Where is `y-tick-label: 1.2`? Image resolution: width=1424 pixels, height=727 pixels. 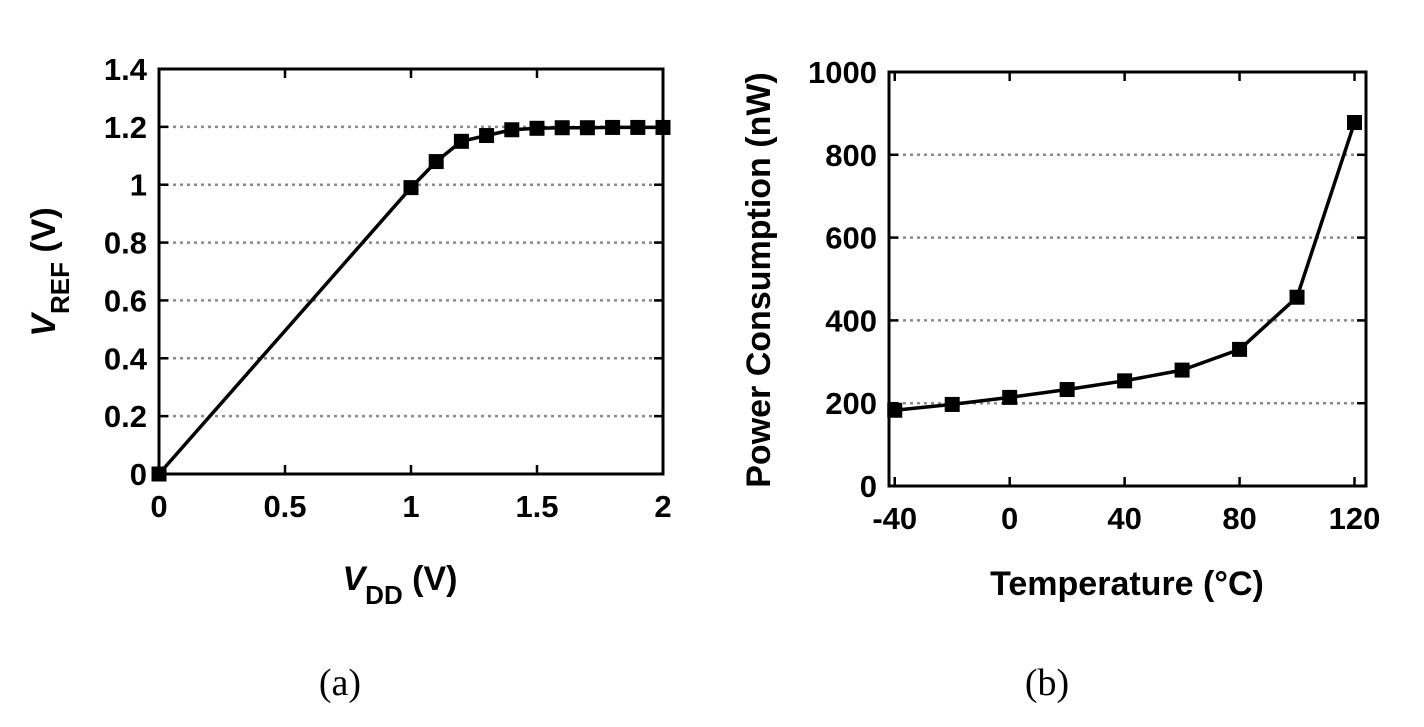 y-tick-label: 1.2 is located at coordinates (125, 127).